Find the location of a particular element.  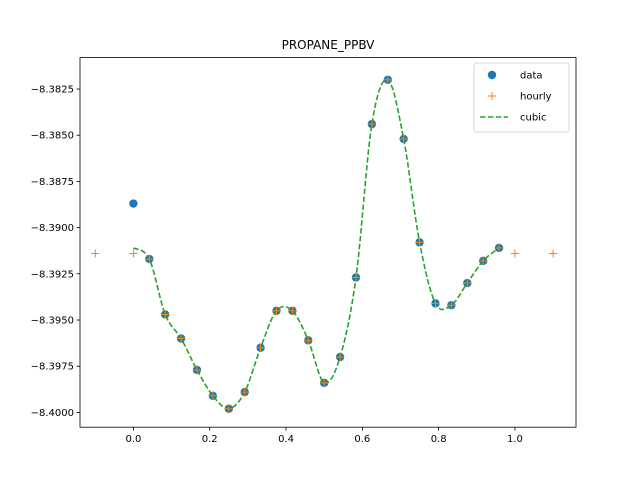

legend-label: cubic is located at coordinates (533, 118).